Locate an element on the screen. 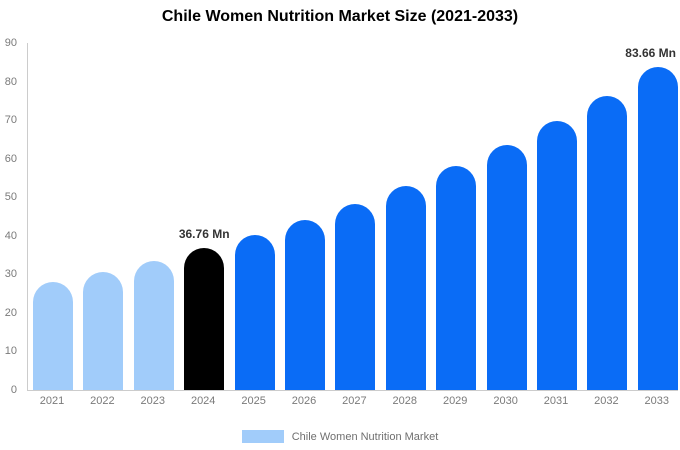 The height and width of the screenshot is (450, 680). bar-2022 is located at coordinates (103, 330).